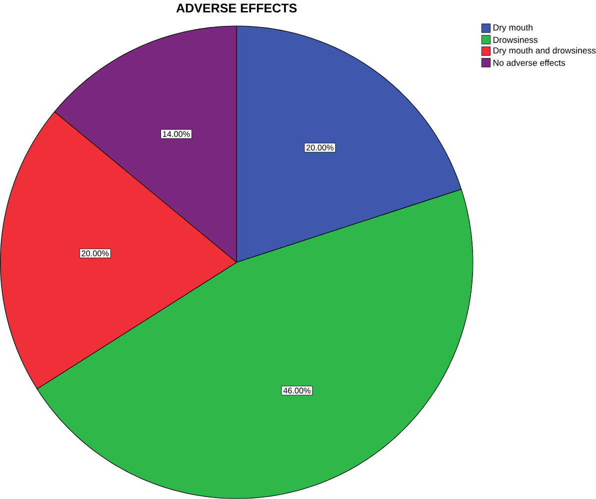 The width and height of the screenshot is (596, 499). Describe the element at coordinates (176, 134) in the screenshot. I see `data-label: 14.00%` at that location.